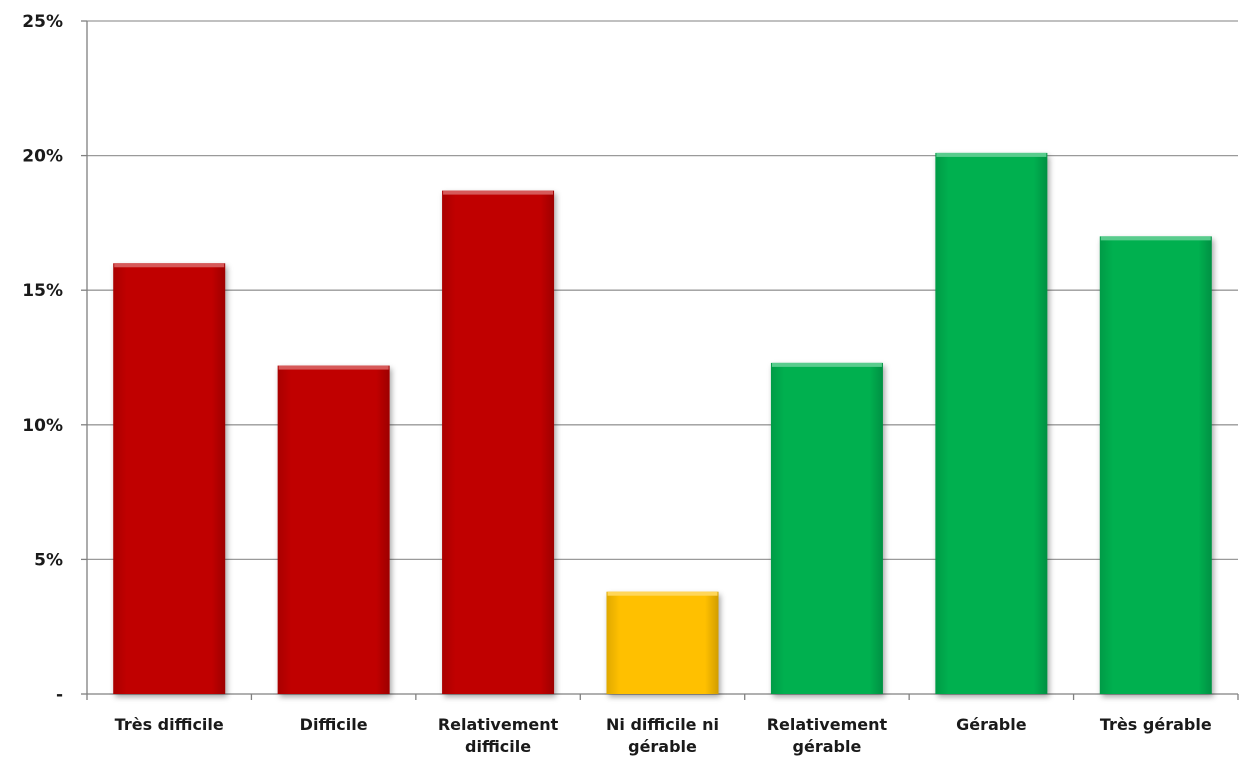 The height and width of the screenshot is (767, 1241). I want to click on x-tick-label: Très difficile, so click(169, 724).